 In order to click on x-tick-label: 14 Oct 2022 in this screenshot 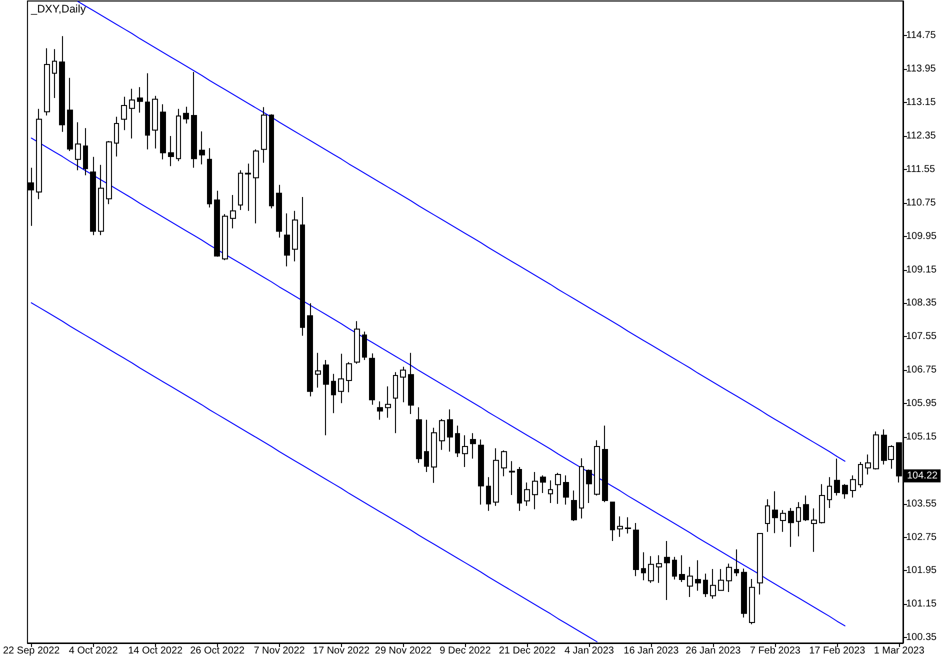, I will do `click(155, 651)`.